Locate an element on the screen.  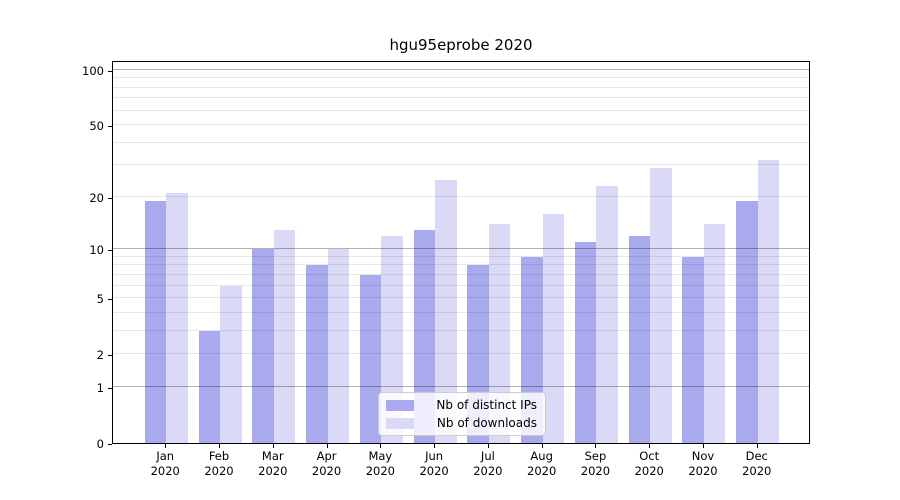
legend-item-downloads: Nb of downloads is located at coordinates (461, 423).